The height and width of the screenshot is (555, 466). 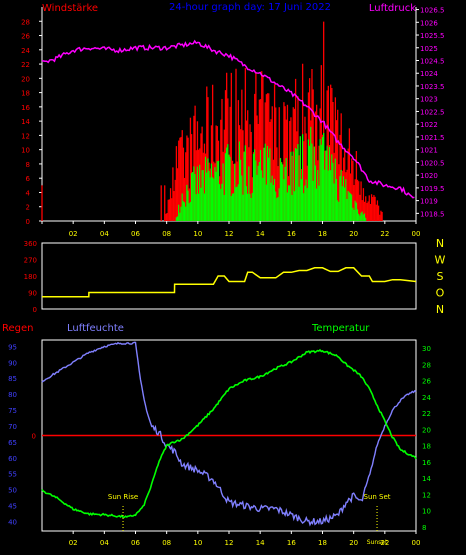 What do you see at coordinates (424, 528) in the screenshot?
I see `temperature-tick-label: 8` at bounding box center [424, 528].